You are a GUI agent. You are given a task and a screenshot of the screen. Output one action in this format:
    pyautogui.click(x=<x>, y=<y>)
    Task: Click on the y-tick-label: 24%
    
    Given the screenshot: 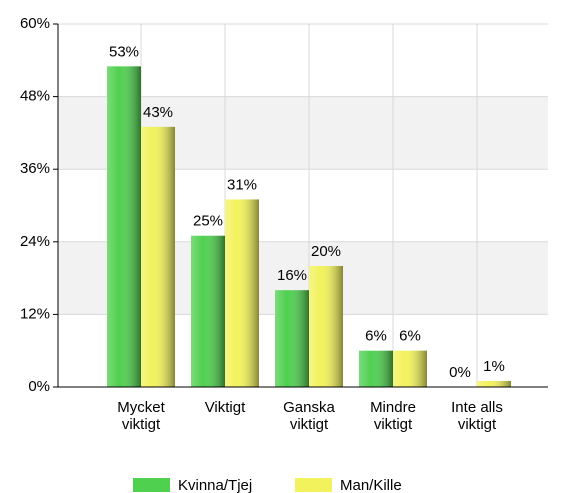 What is the action you would take?
    pyautogui.click(x=35, y=241)
    